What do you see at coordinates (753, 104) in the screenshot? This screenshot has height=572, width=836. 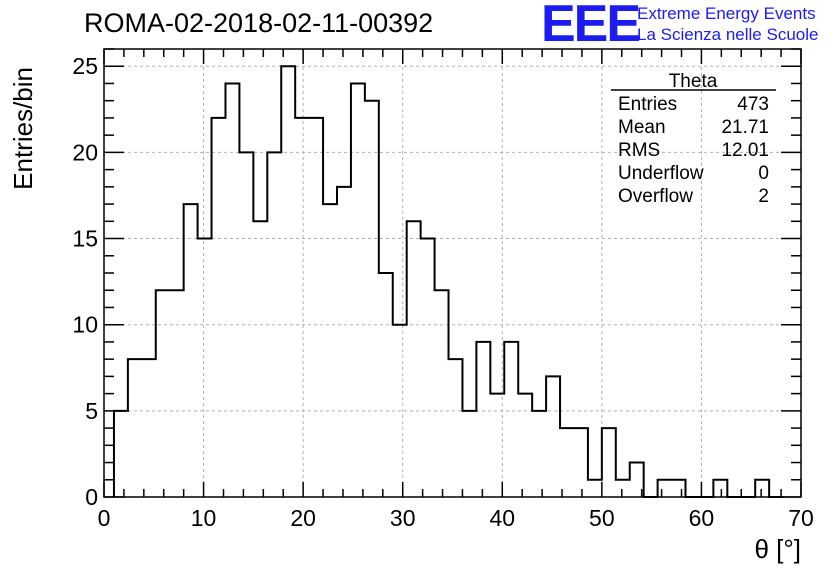 I see `stats-row-value: 473` at bounding box center [753, 104].